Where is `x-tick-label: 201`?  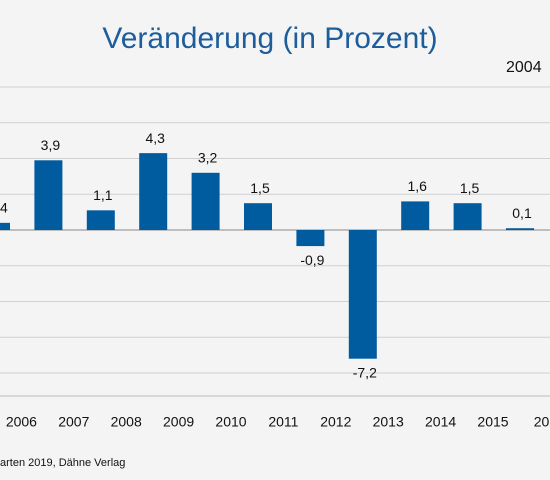
x-tick-label: 201 is located at coordinates (542, 422).